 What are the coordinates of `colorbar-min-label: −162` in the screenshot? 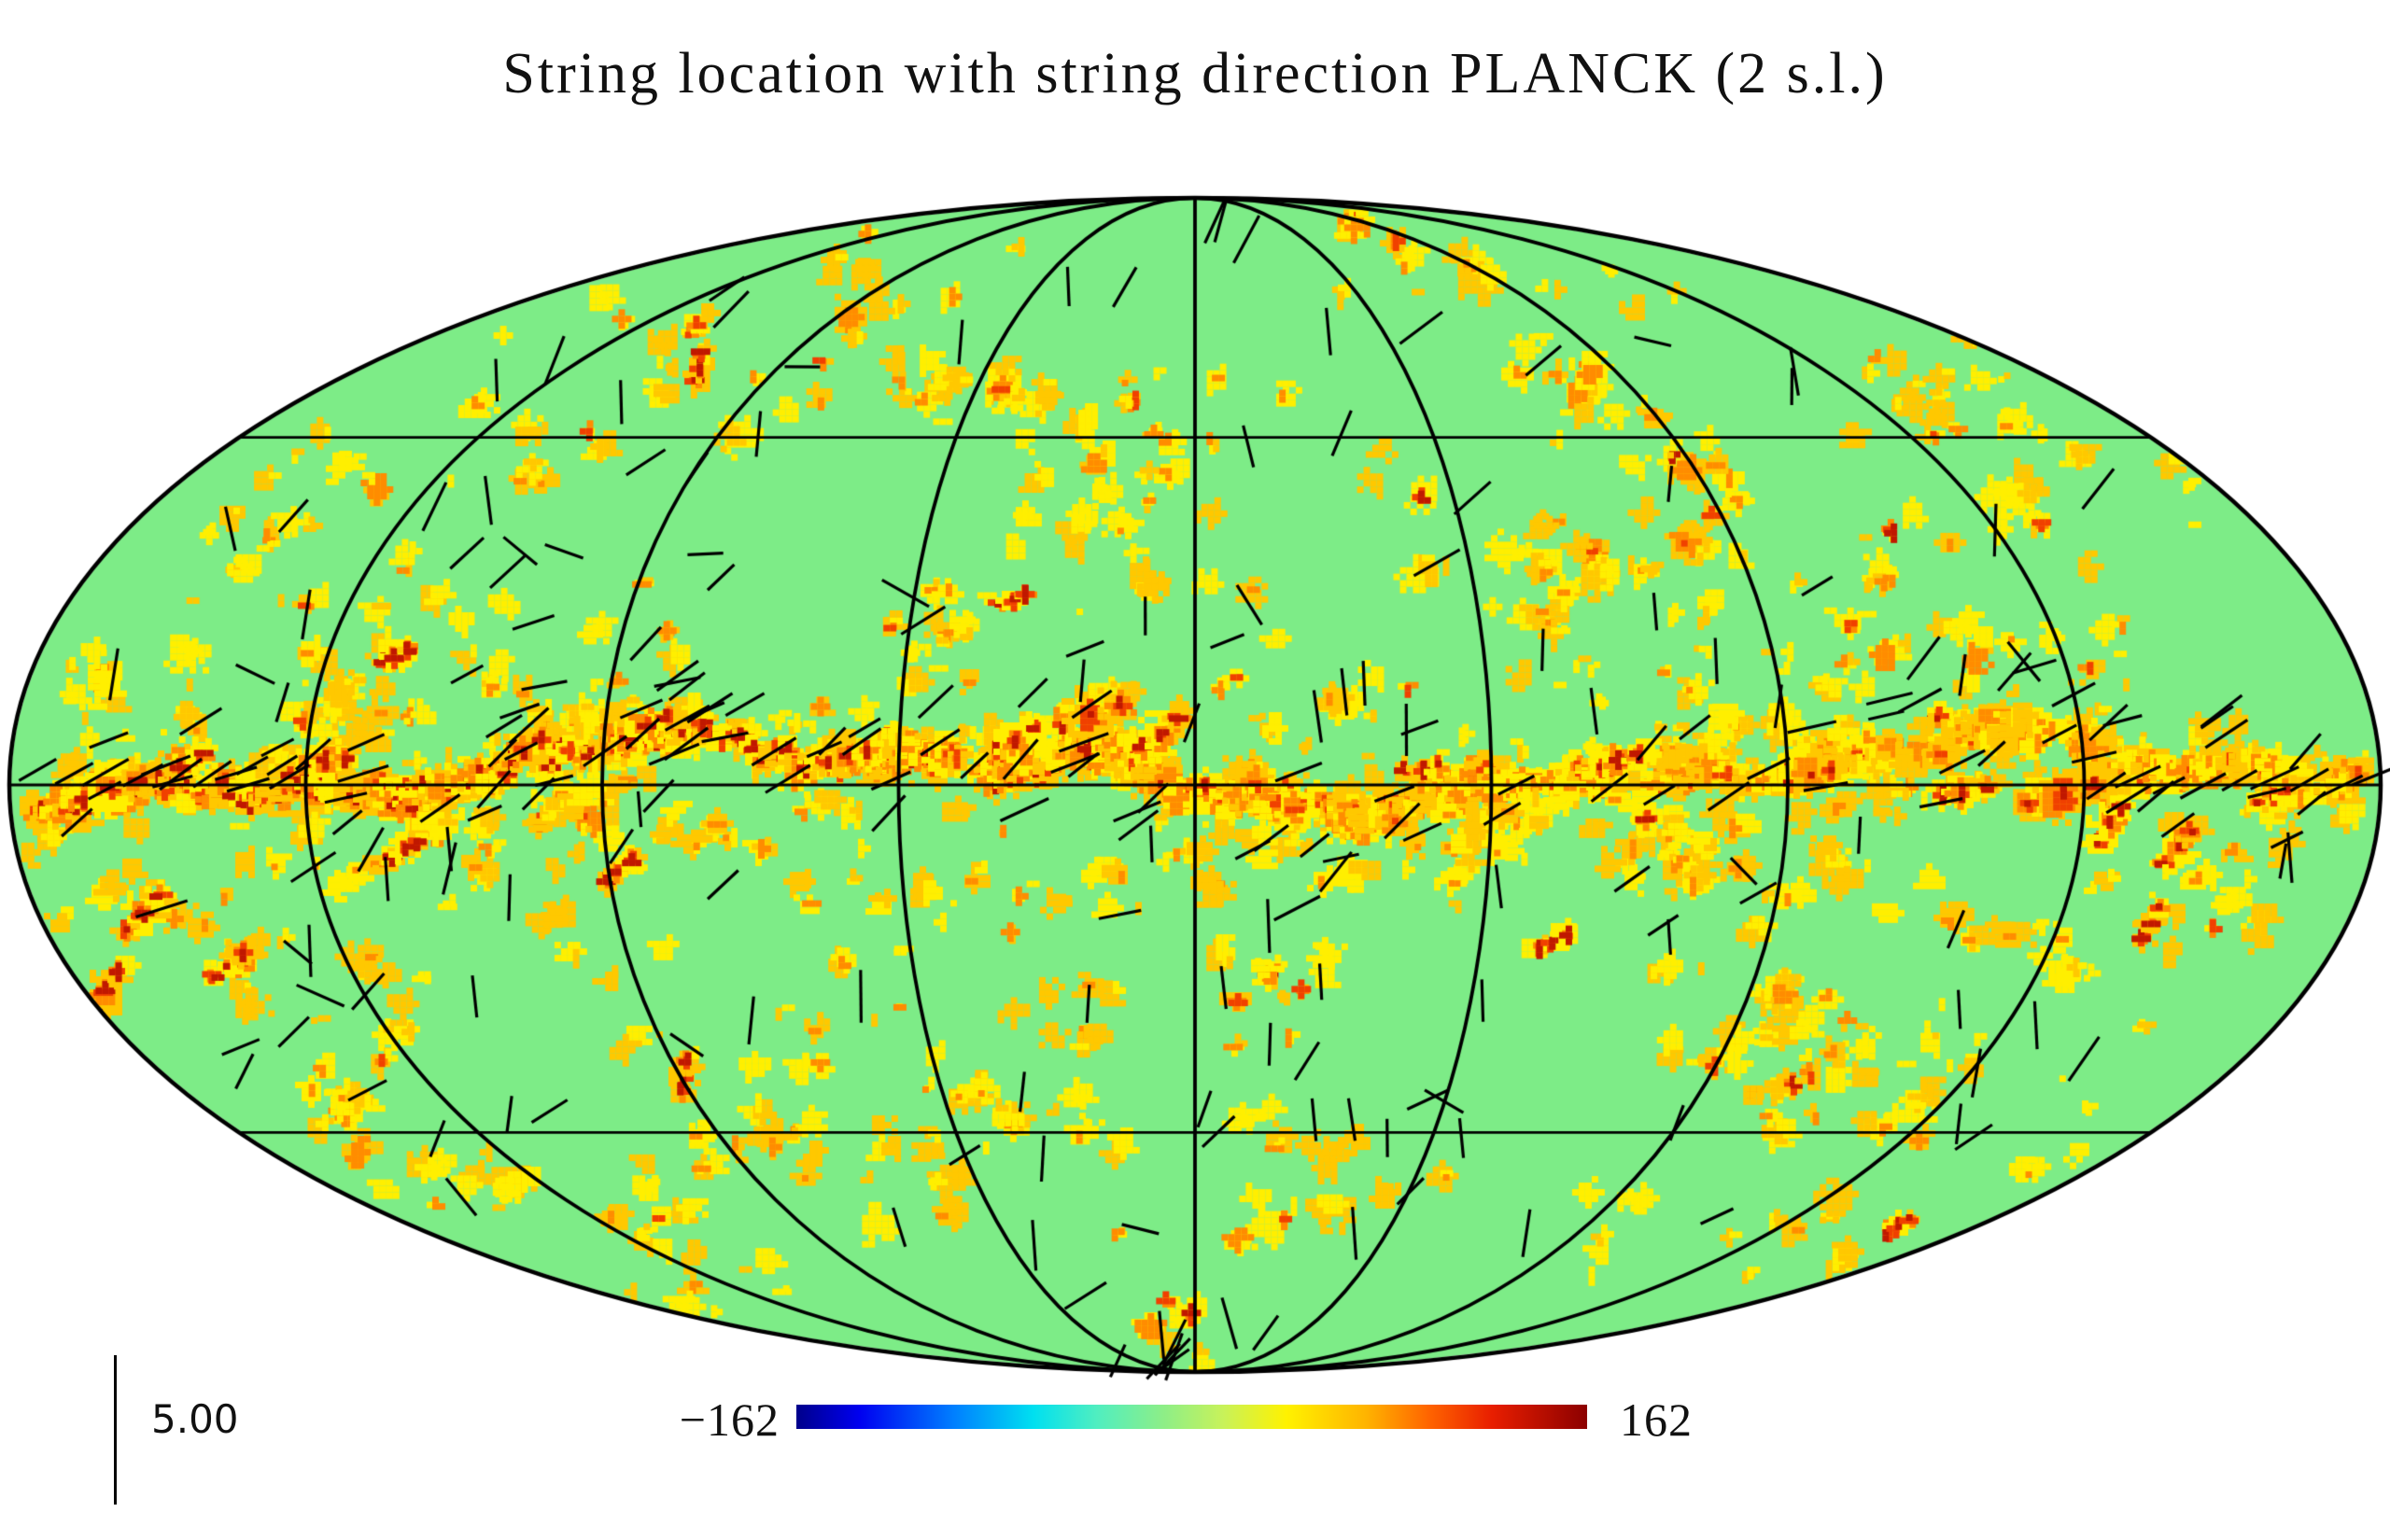 It's located at (729, 1419).